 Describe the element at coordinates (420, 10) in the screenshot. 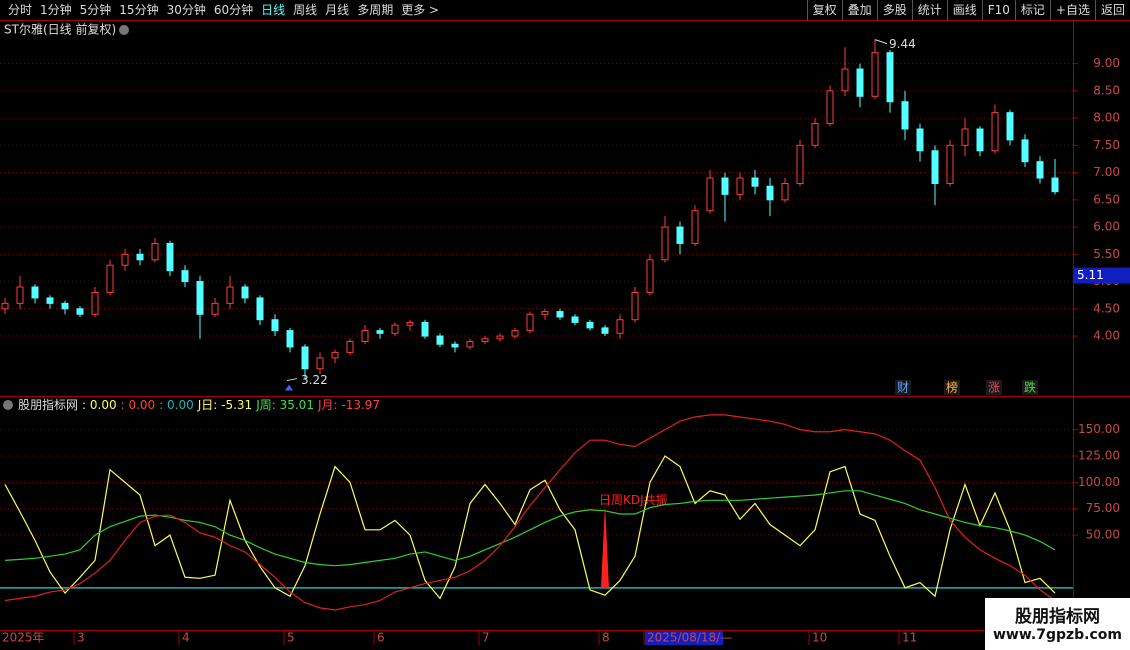

I see `period-tab: 更多 >` at that location.